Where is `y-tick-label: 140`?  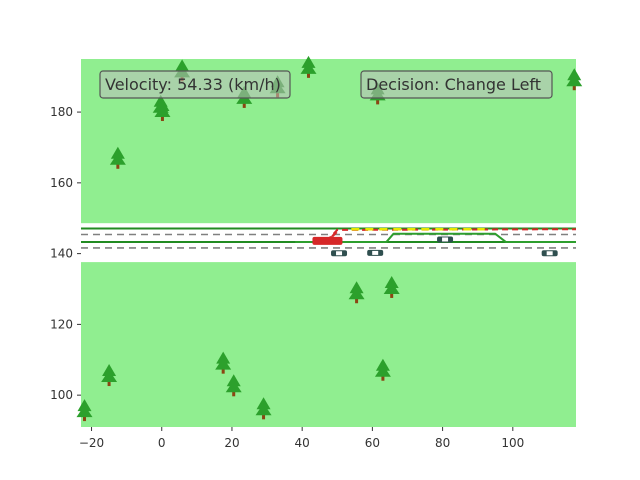
y-tick-label: 140 is located at coordinates (61, 254).